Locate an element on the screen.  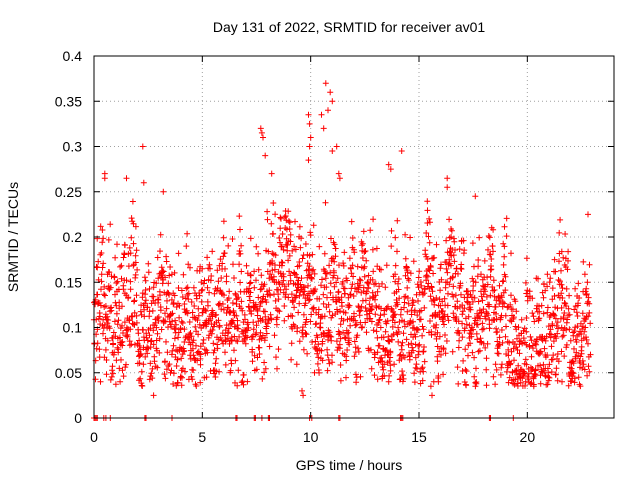
y-tick-label: 0.2 is located at coordinates (73, 237).